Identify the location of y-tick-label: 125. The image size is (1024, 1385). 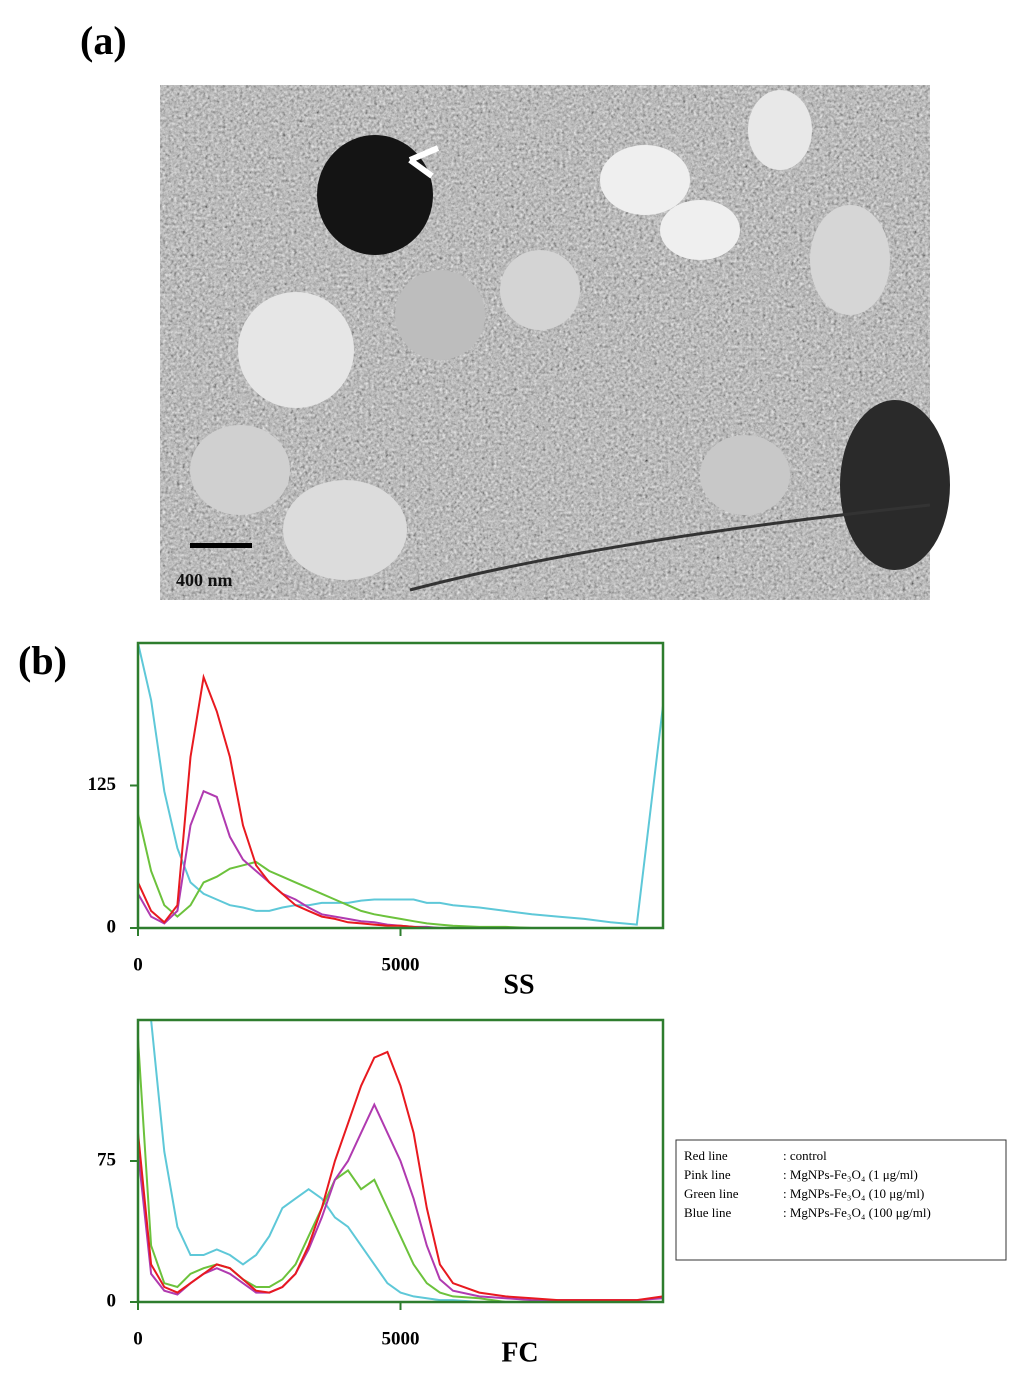
(102, 784).